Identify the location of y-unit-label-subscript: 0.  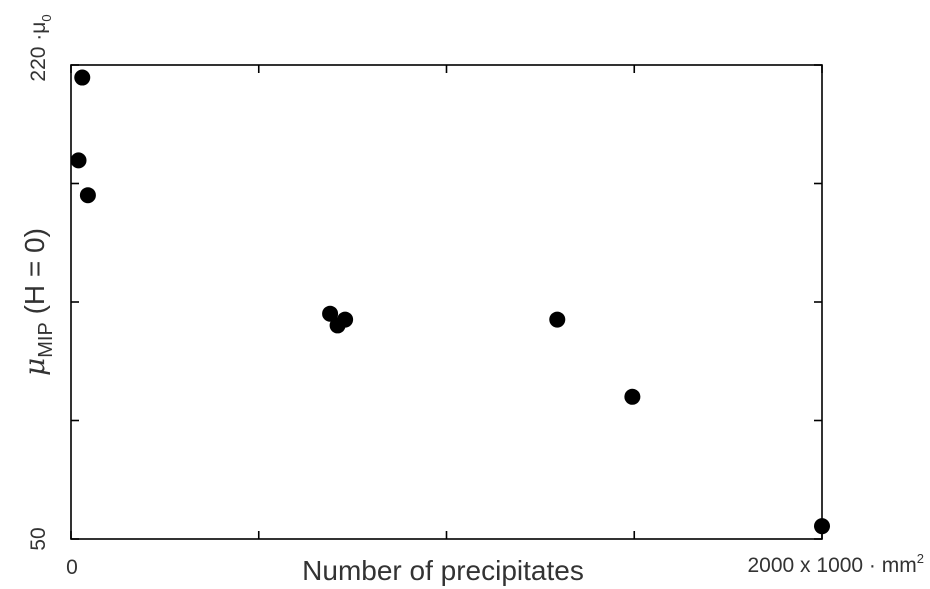
(46, 17).